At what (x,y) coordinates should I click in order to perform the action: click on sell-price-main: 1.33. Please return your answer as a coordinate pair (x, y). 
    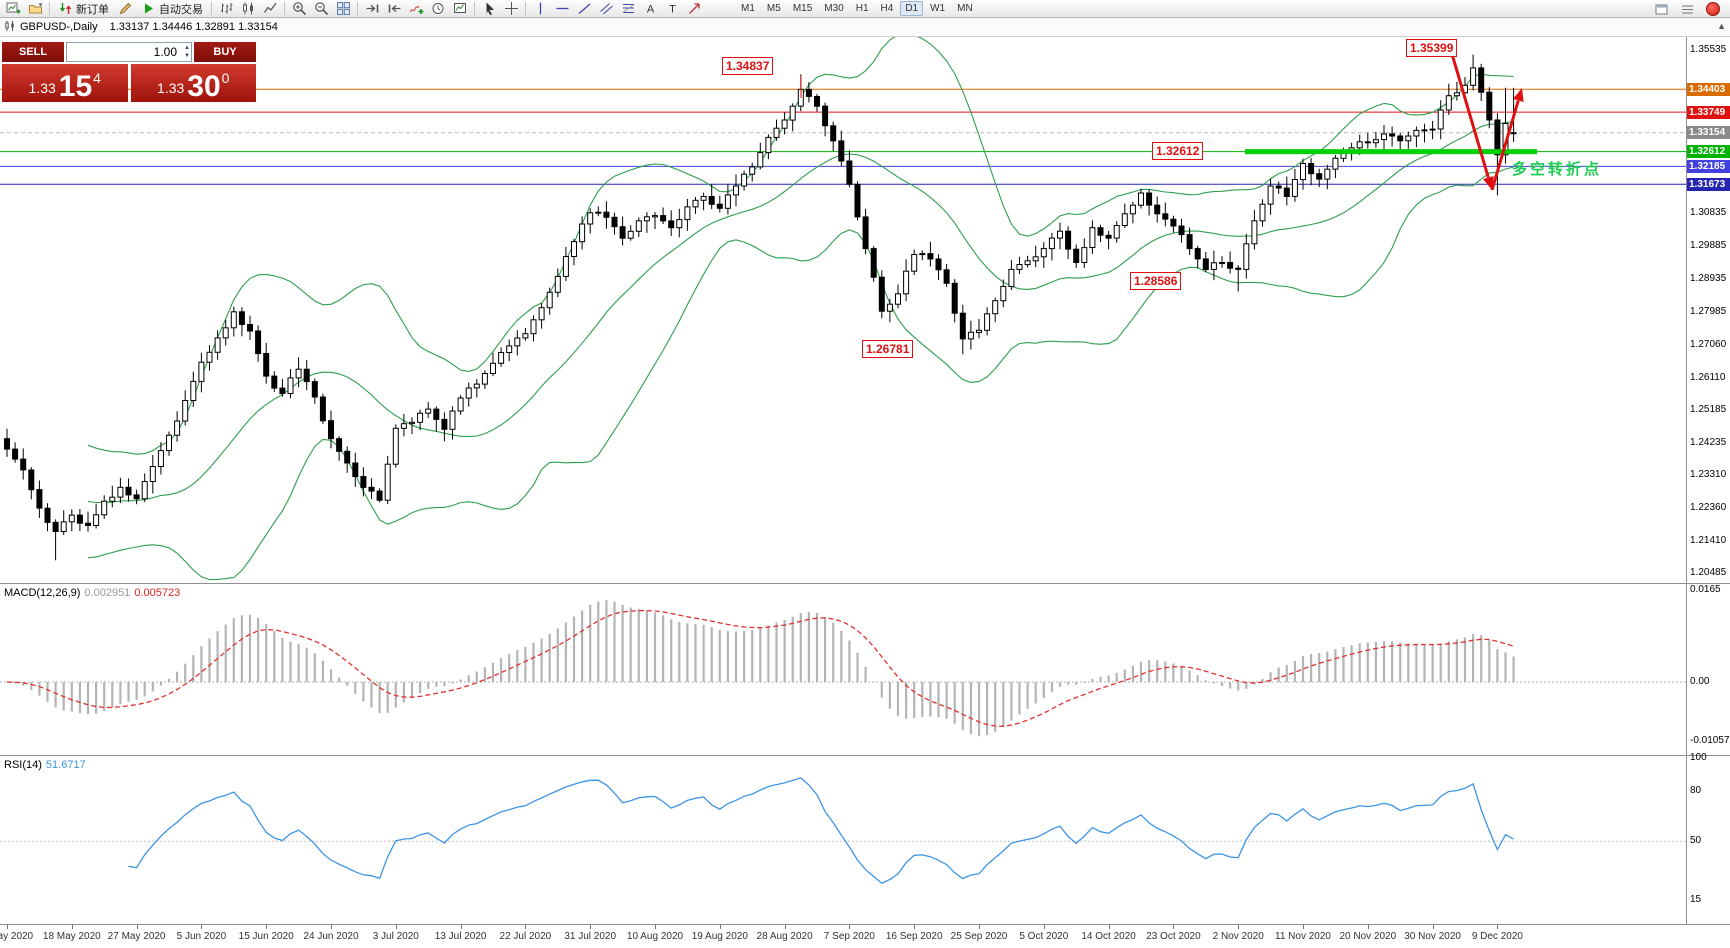
    Looking at the image, I should click on (42, 88).